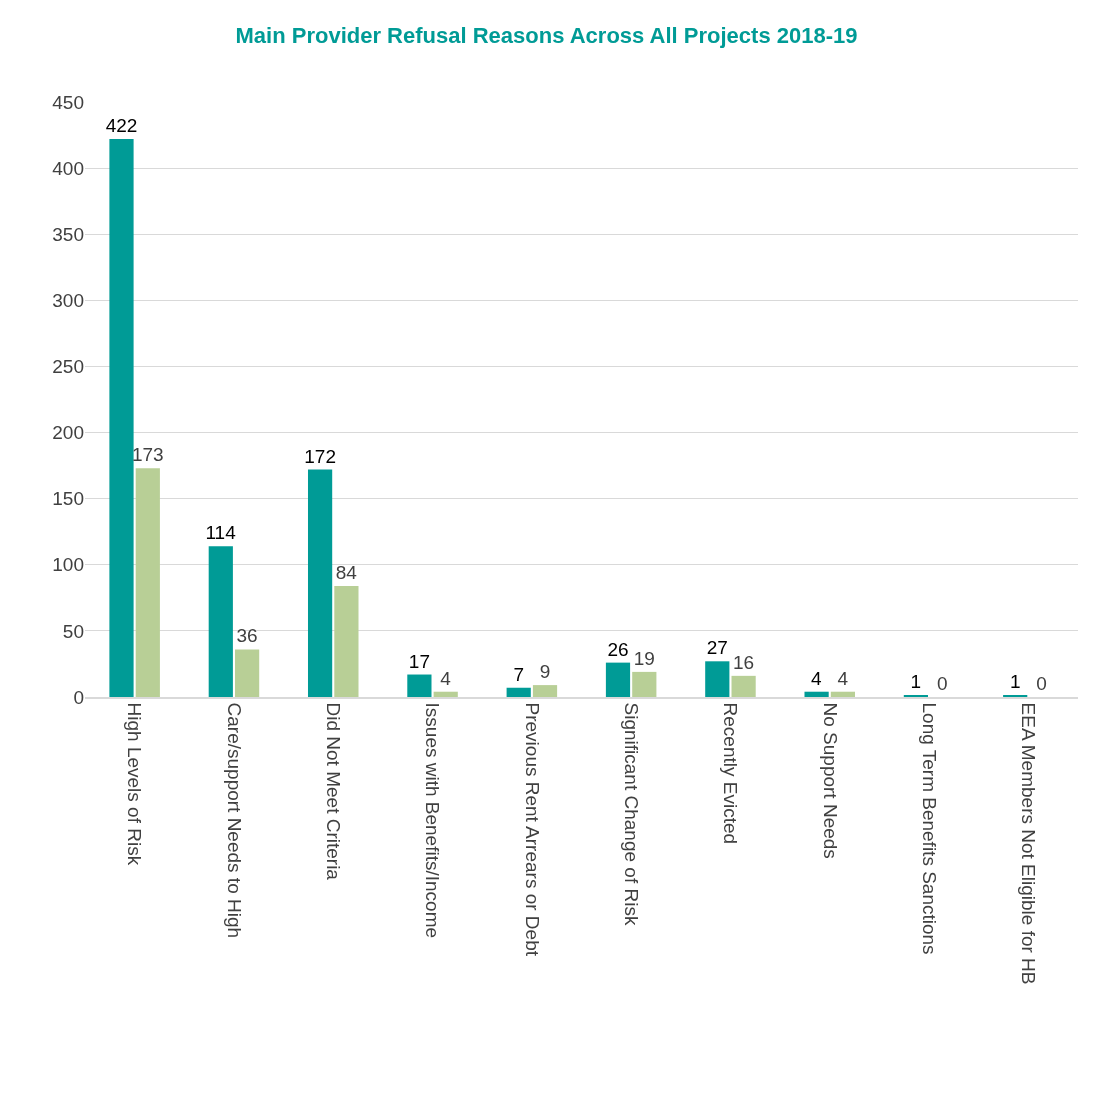 This screenshot has width=1093, height=1100. What do you see at coordinates (644, 658) in the screenshot?
I see `data-label: 19` at bounding box center [644, 658].